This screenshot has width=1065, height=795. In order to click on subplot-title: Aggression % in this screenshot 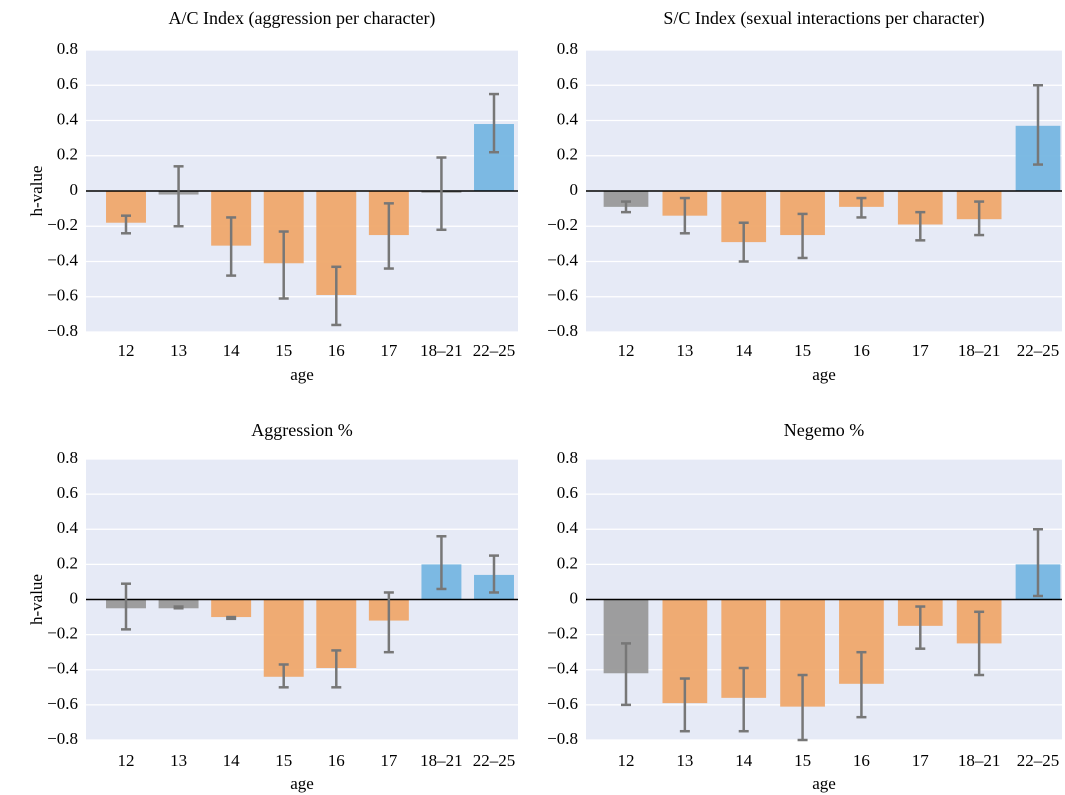, I will do `click(302, 430)`.